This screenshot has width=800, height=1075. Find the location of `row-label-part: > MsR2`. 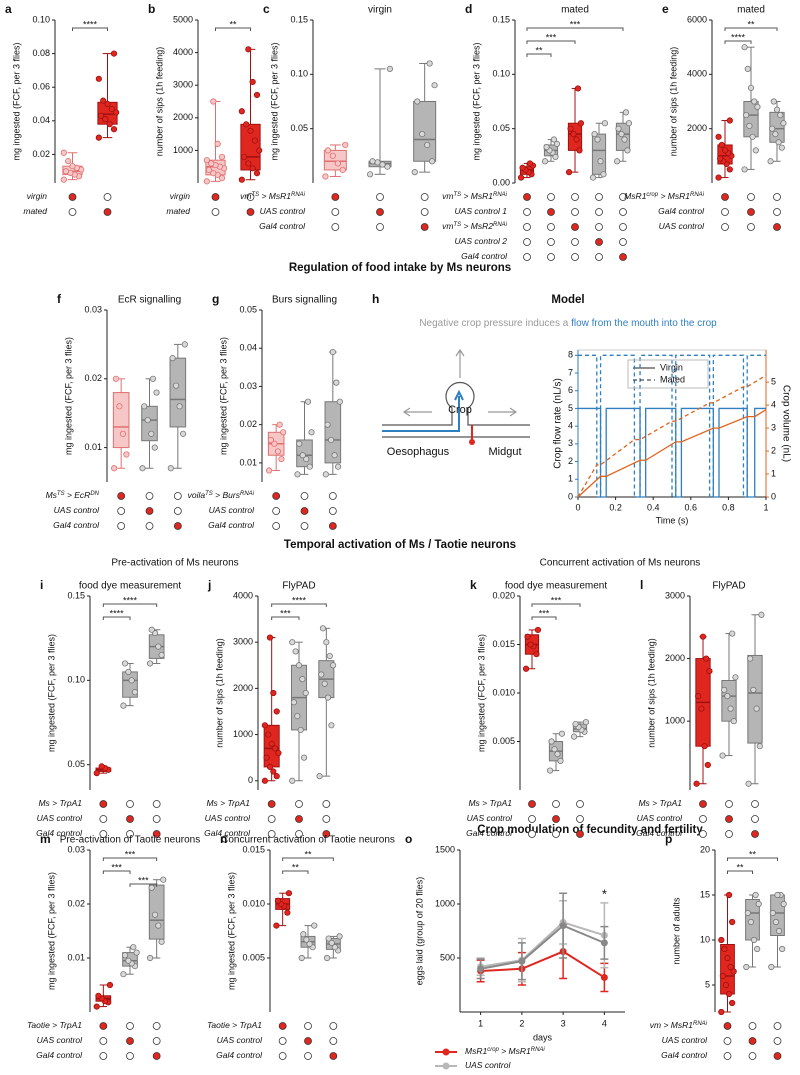

row-label-part: > MsR2 is located at coordinates (477, 226).